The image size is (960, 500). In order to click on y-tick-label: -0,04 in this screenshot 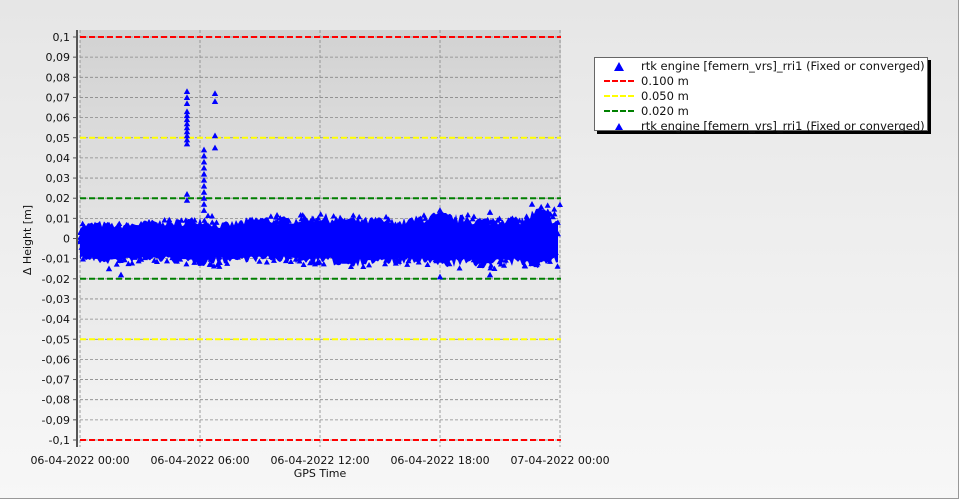, I will do `click(56, 319)`.